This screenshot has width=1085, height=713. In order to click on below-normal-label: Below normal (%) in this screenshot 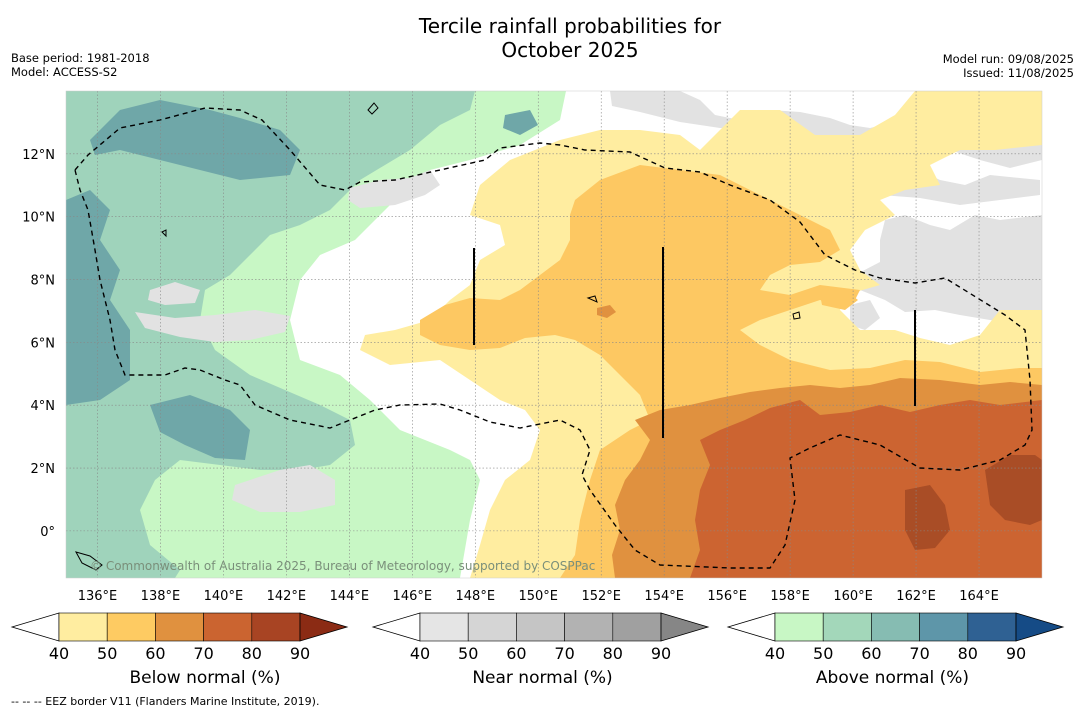, I will do `click(205, 678)`.